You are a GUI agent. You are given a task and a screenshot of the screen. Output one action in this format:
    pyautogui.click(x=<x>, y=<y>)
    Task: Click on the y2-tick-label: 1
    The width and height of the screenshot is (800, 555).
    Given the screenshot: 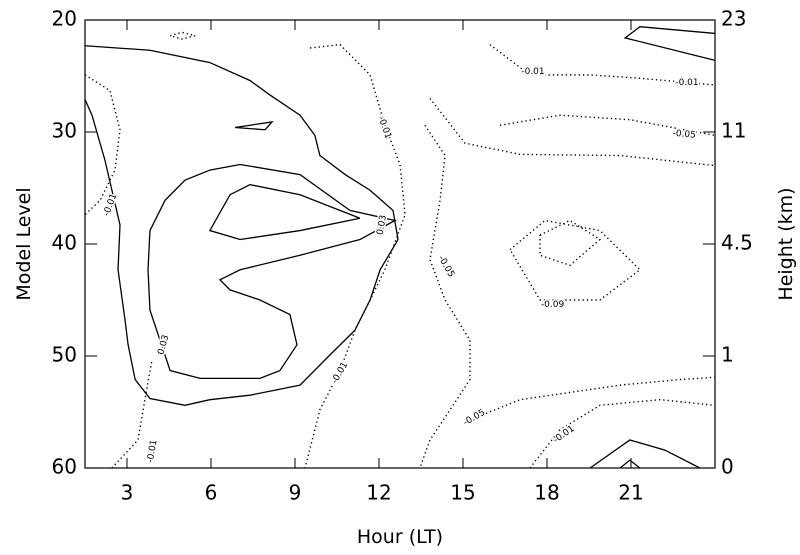 What is the action you would take?
    pyautogui.click(x=727, y=355)
    